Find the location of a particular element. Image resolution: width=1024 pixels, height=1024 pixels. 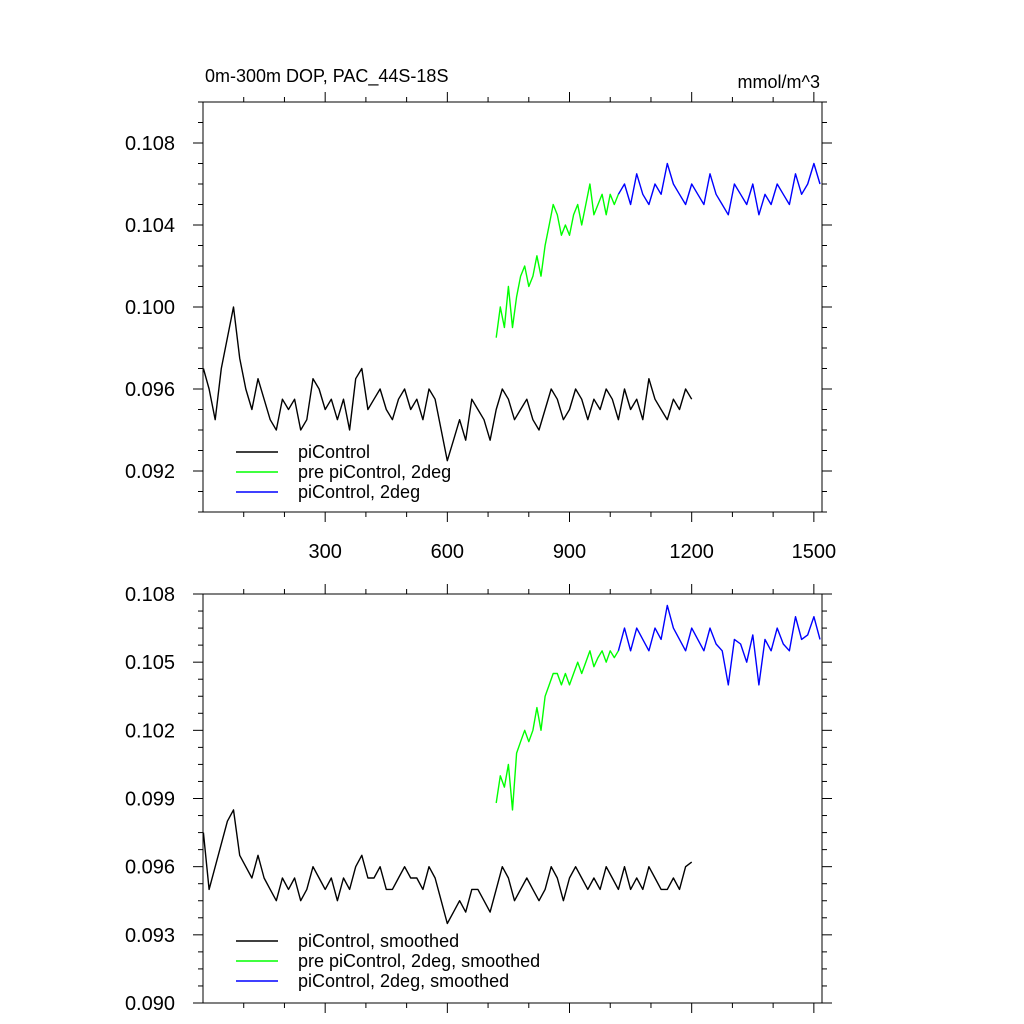

x-tick-label: 1200 is located at coordinates (691, 552).